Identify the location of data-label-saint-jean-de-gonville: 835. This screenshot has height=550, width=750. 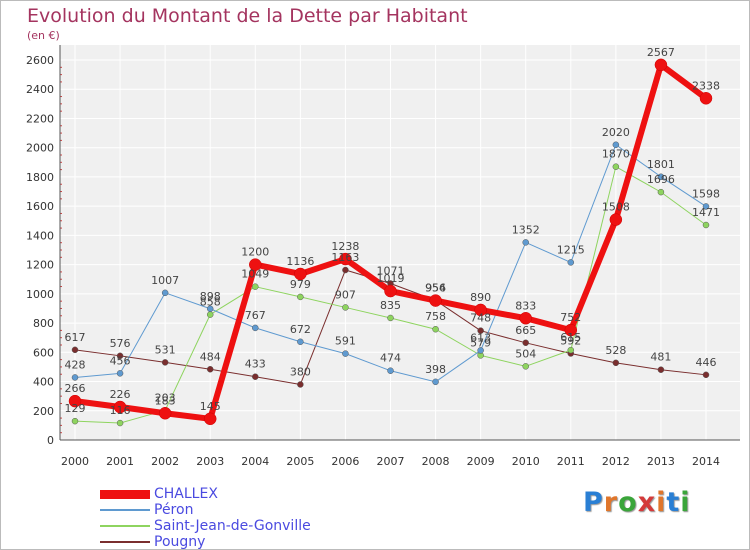
(390, 305).